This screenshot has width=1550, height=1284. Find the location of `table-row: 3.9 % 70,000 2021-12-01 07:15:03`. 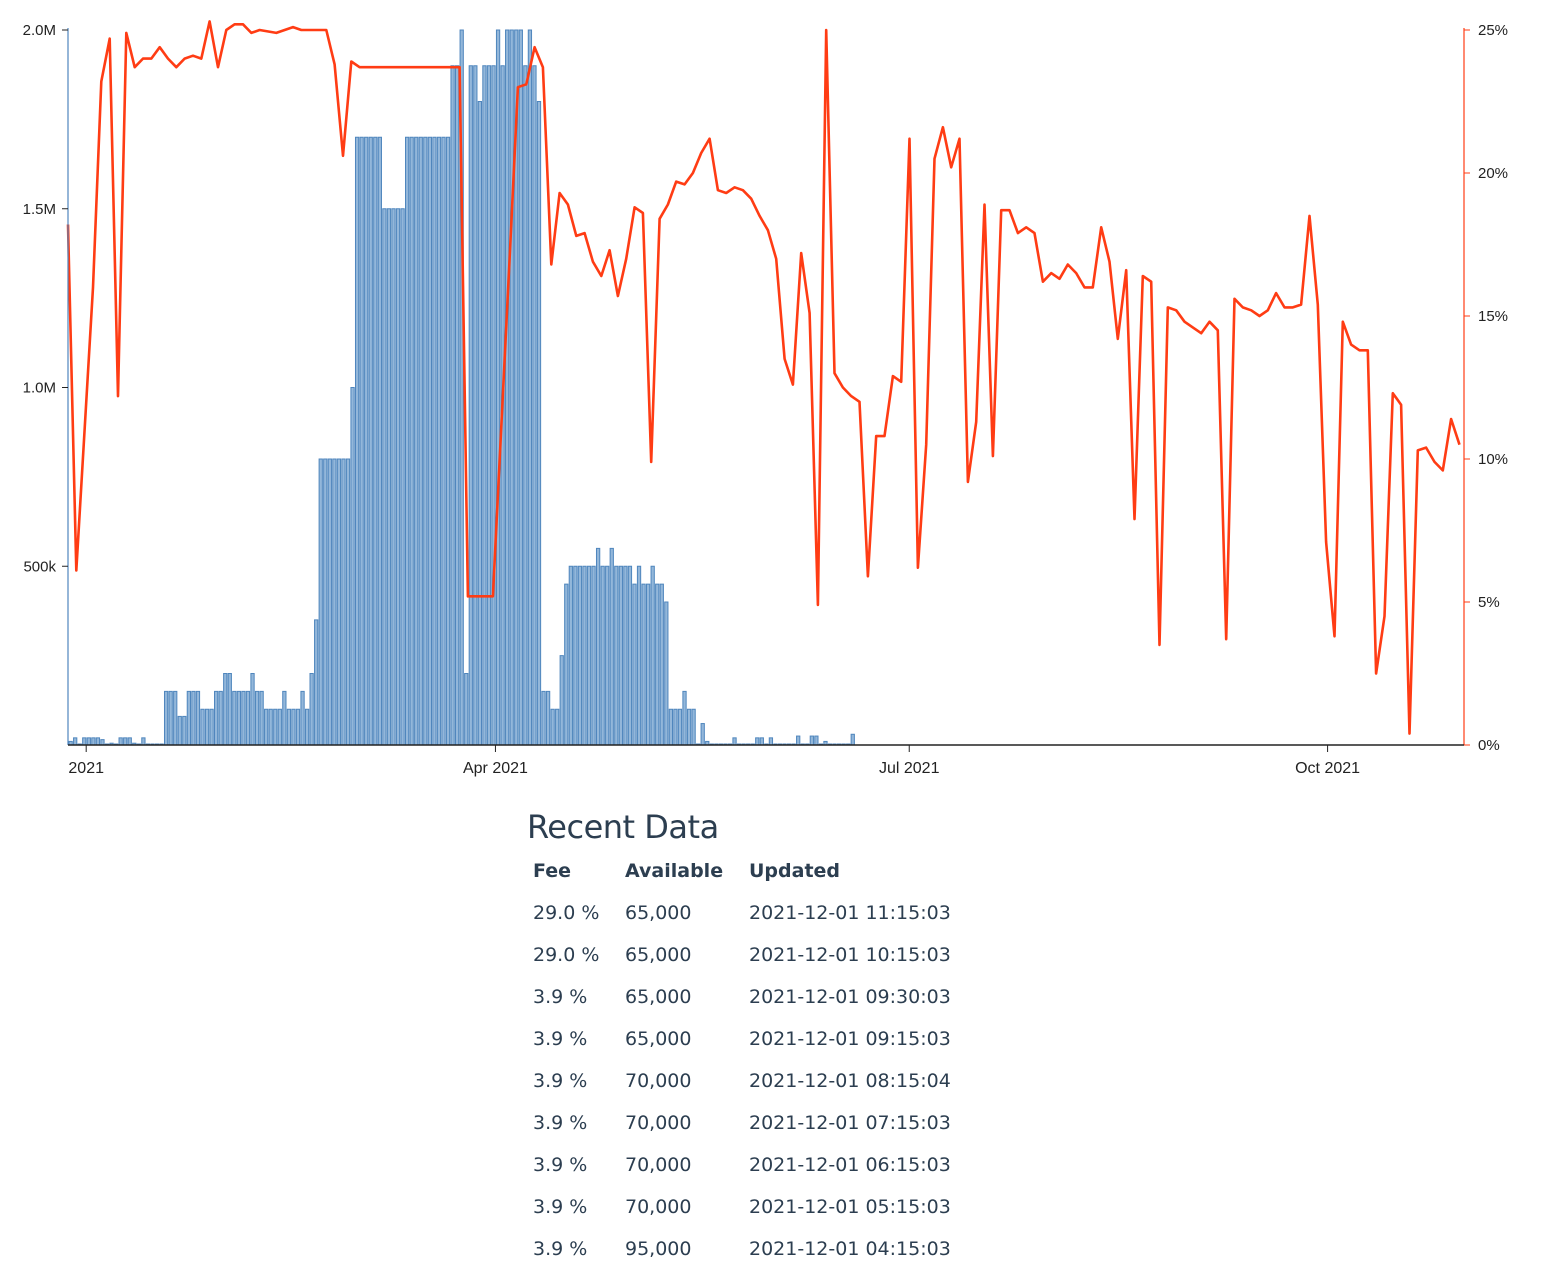

table-row: 3.9 % 70,000 2021-12-01 07:15:03 is located at coordinates (739, 1123).